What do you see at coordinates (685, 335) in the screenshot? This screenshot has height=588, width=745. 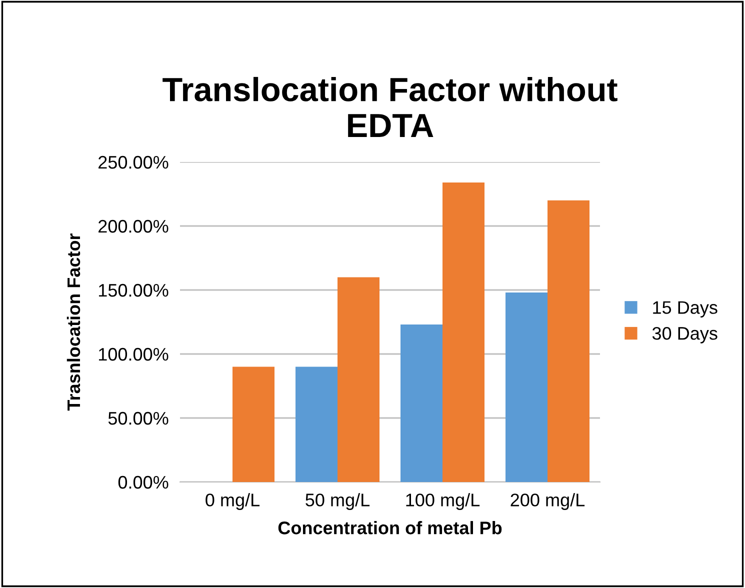 I see `legend-label: 30 Days` at bounding box center [685, 335].